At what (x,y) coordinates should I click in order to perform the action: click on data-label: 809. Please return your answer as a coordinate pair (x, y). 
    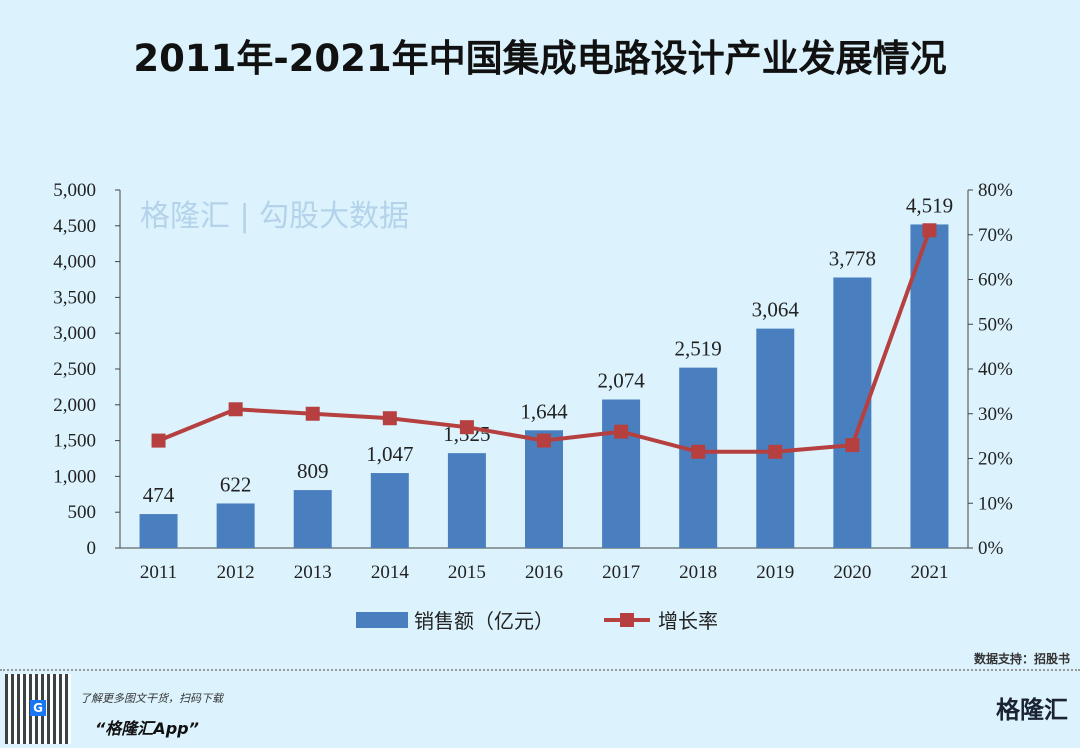
    Looking at the image, I should click on (313, 471).